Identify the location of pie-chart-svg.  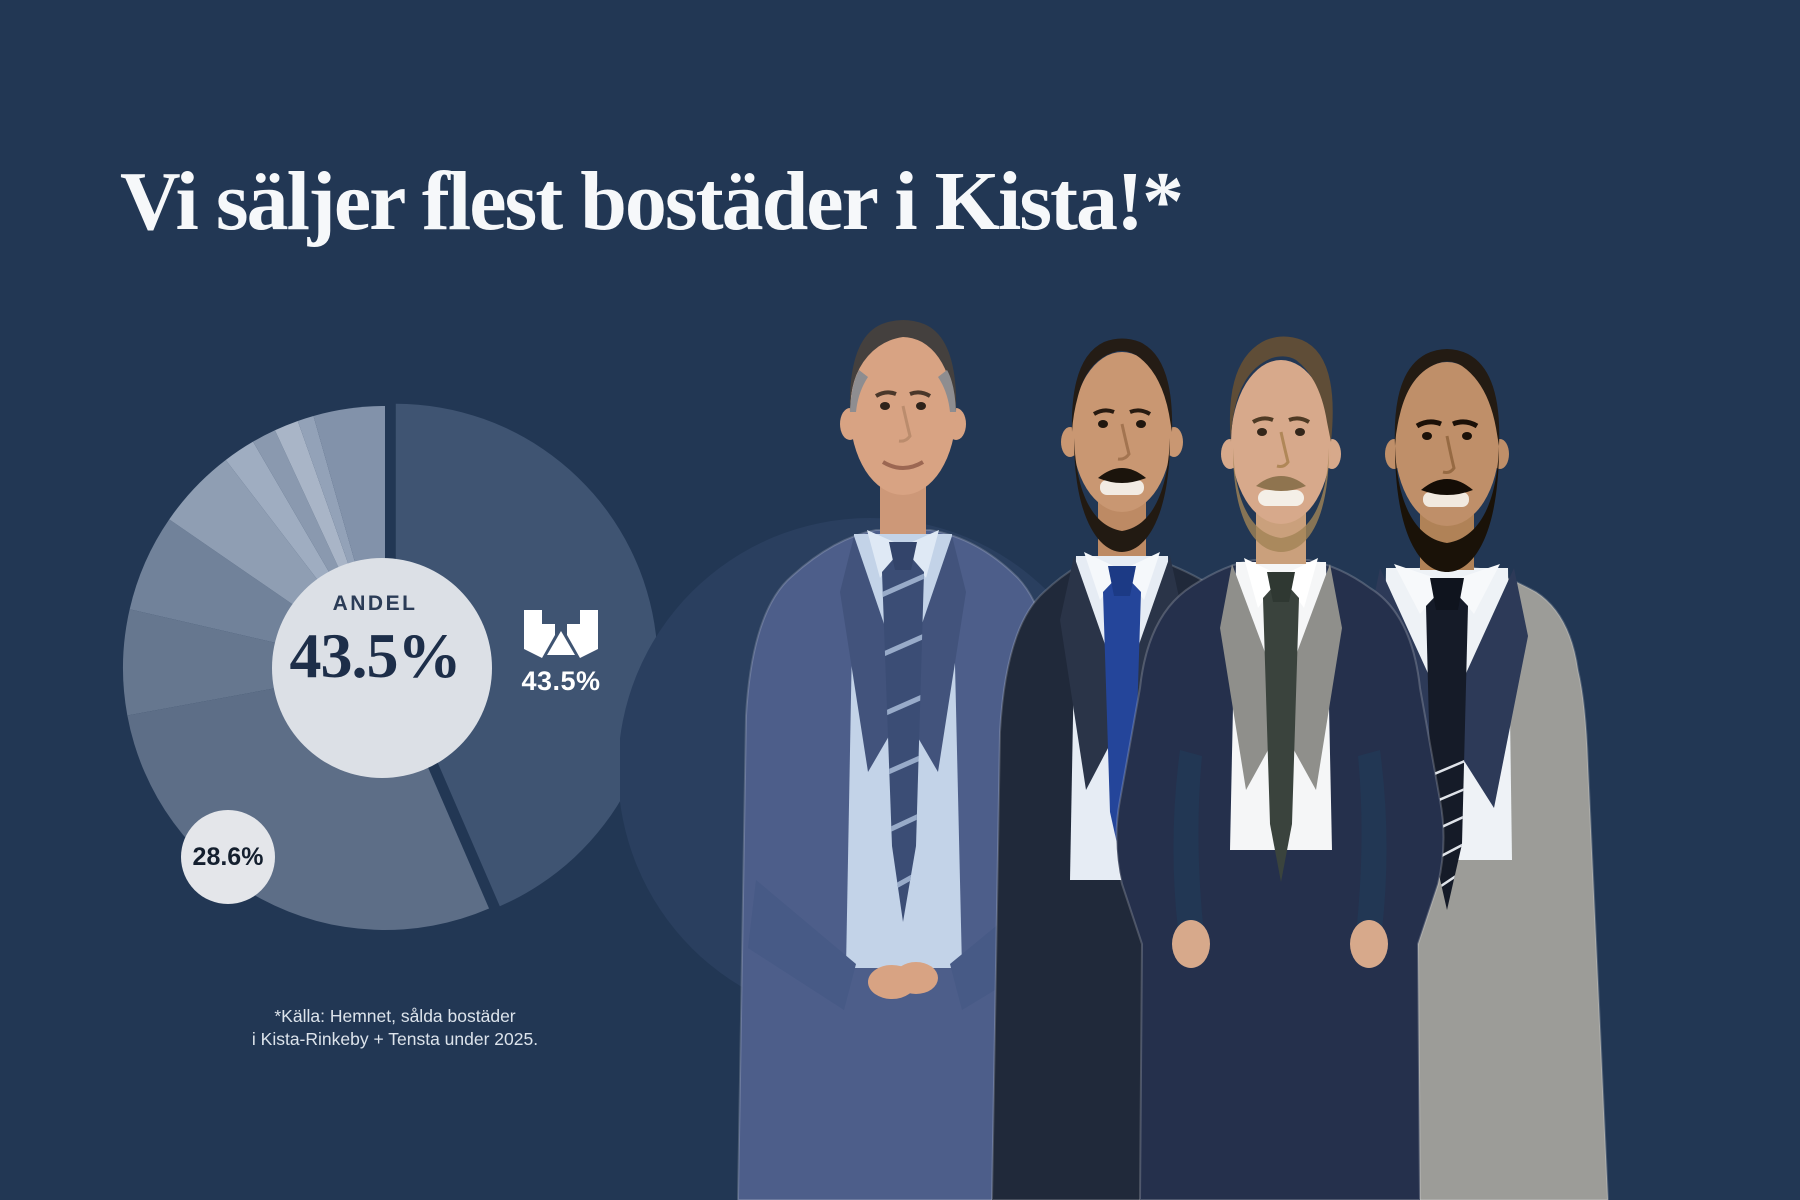
(390, 666).